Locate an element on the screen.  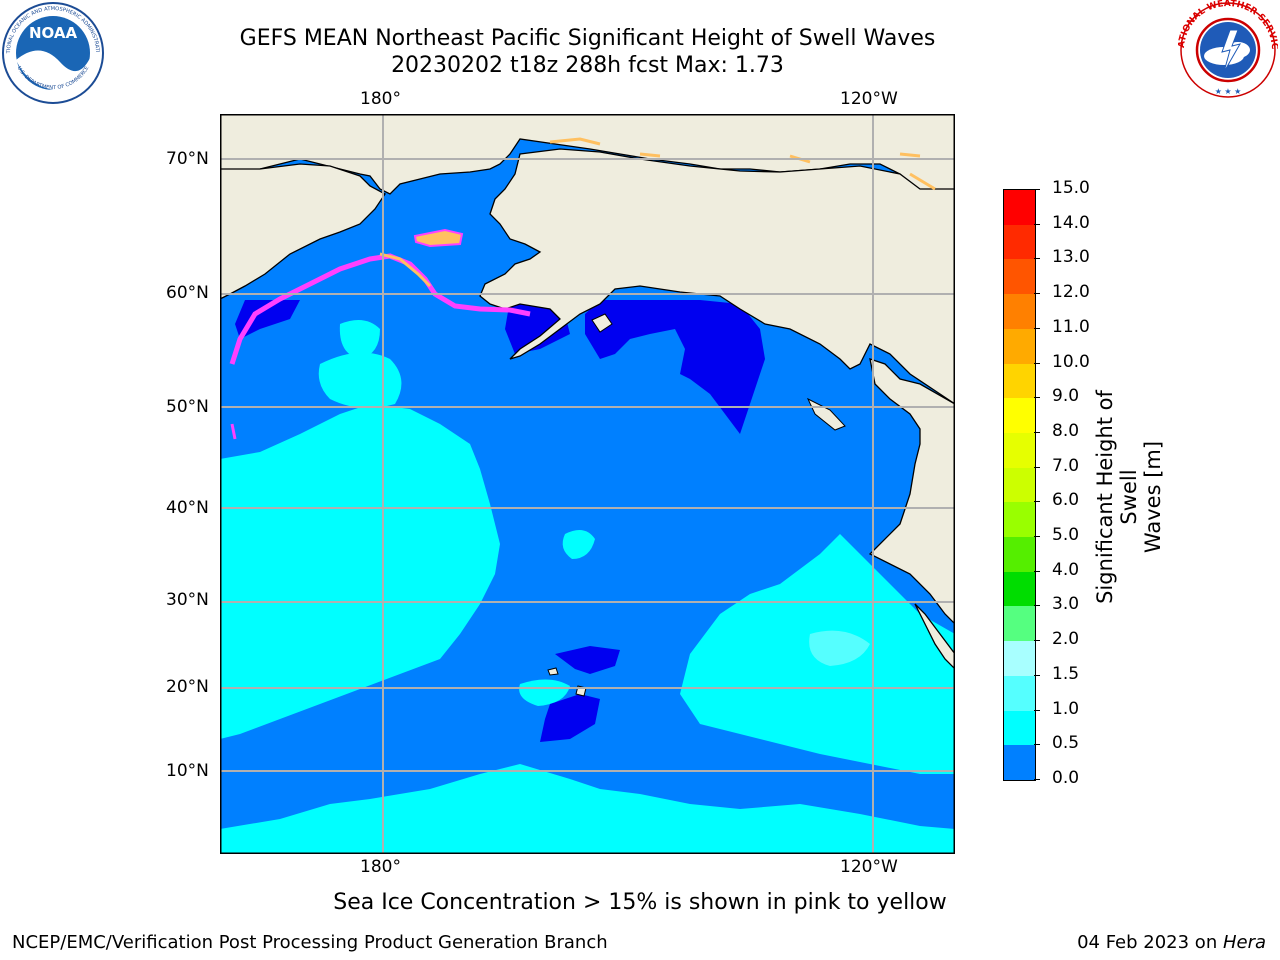
swell-region-gulf-dark is located at coordinates (675, 367).